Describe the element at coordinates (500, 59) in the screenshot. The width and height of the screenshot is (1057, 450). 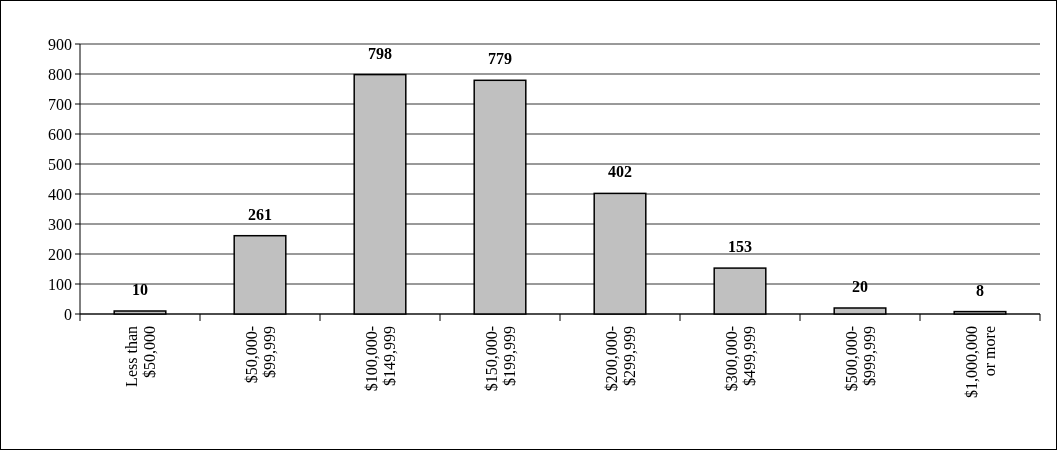
I see `data-label: 779` at that location.